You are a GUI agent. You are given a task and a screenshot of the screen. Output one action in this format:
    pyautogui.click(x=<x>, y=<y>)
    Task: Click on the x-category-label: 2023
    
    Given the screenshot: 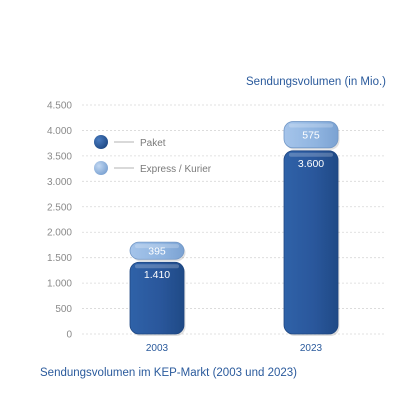 What is the action you would take?
    pyautogui.click(x=311, y=348)
    